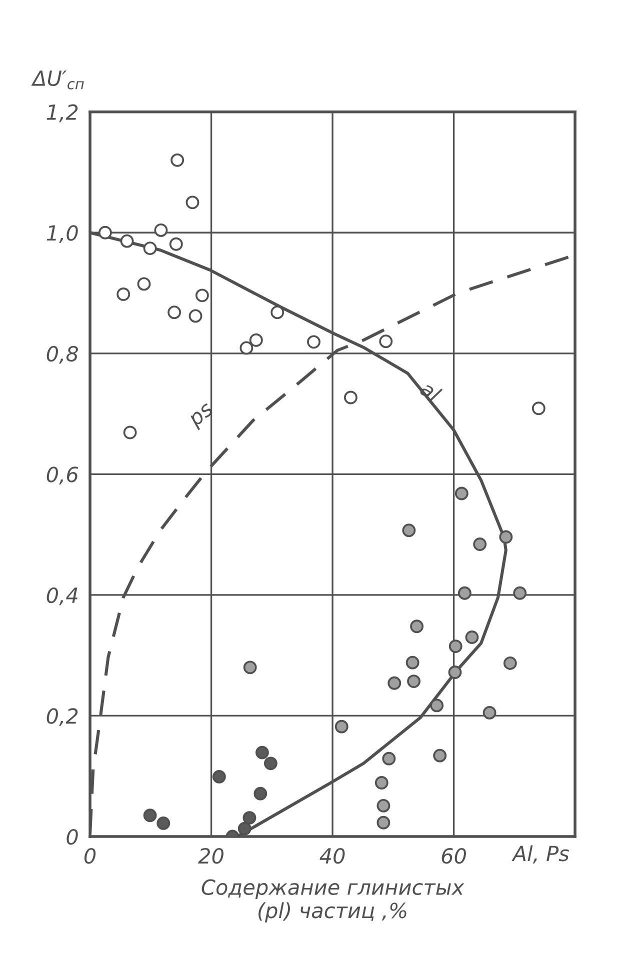  I want to click on y-axis-title: ΔU′$_{сп}$, so click(57, 80).